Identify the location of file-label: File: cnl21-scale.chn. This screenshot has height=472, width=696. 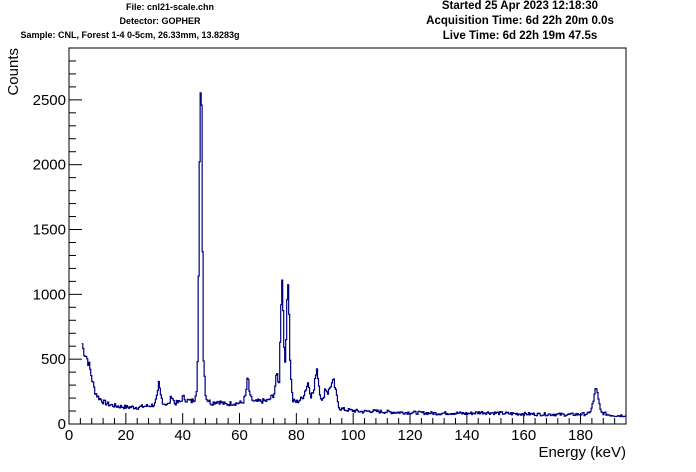
(170, 7).